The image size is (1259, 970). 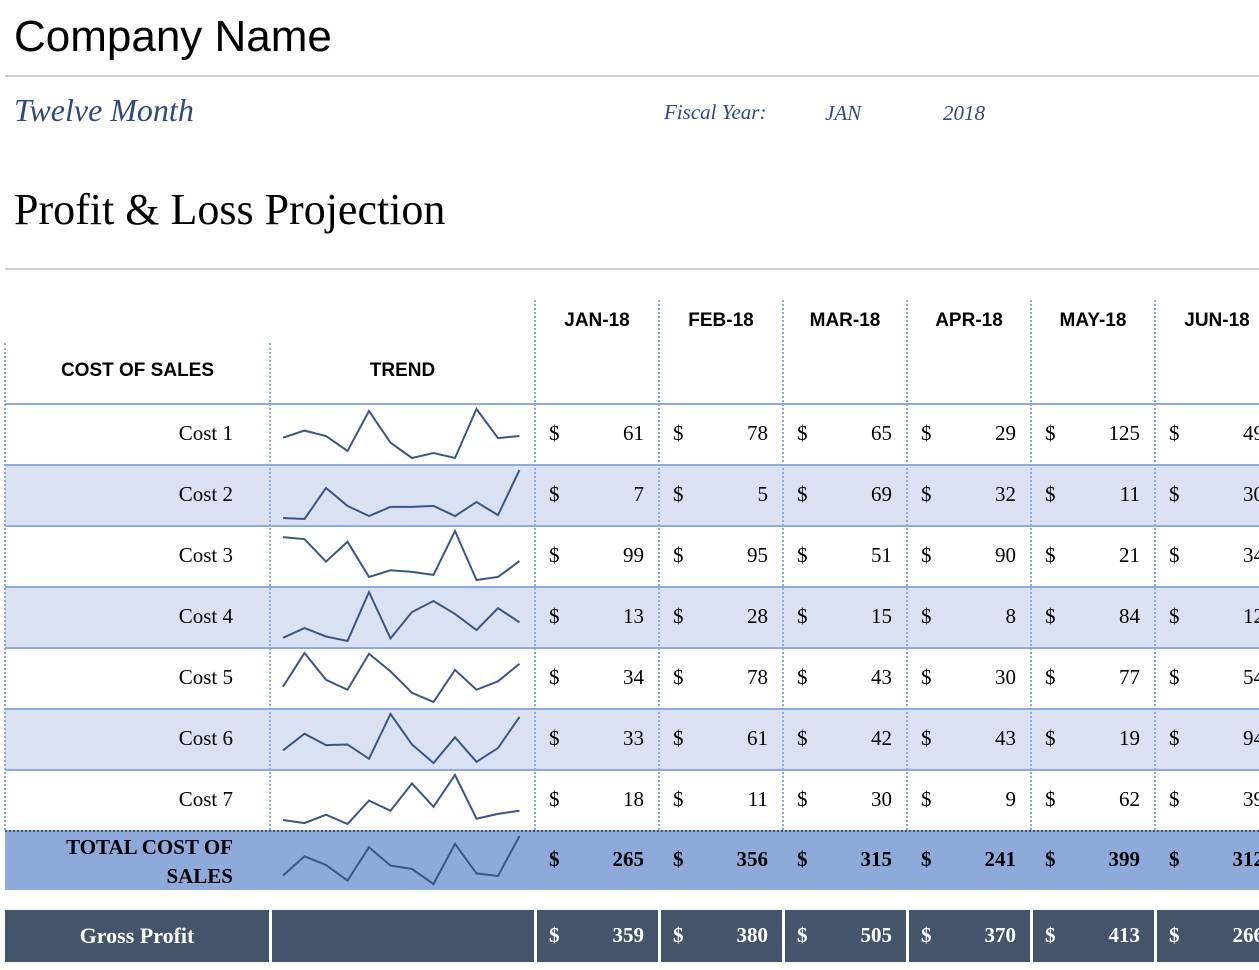 I want to click on amount: 77, so click(x=1129, y=676).